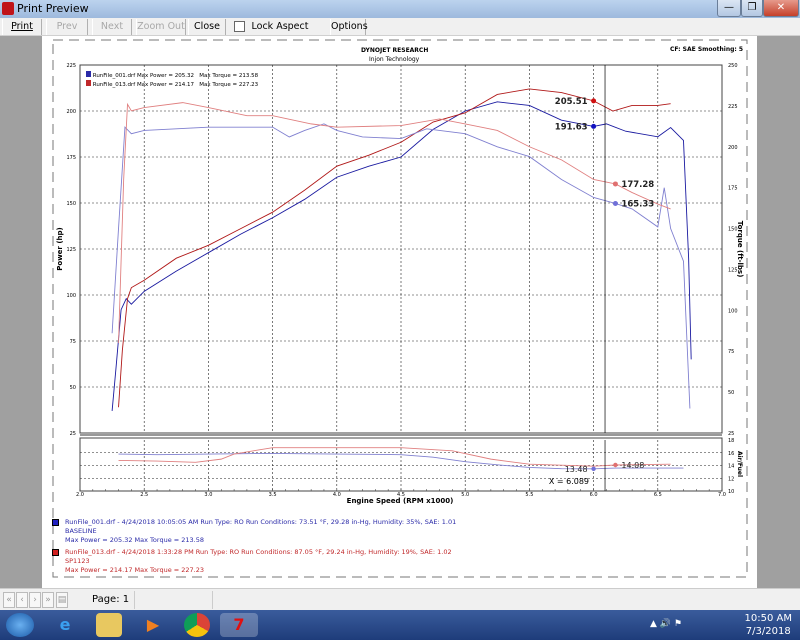 The height and width of the screenshot is (640, 800). I want to click on legend-file: RunFile_013.drf, so click(114, 85).